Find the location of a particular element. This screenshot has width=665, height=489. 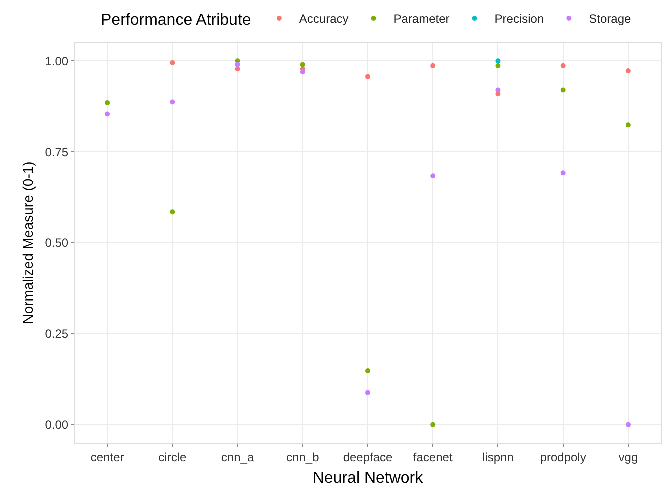

x-tick-label: vgg is located at coordinates (628, 457).